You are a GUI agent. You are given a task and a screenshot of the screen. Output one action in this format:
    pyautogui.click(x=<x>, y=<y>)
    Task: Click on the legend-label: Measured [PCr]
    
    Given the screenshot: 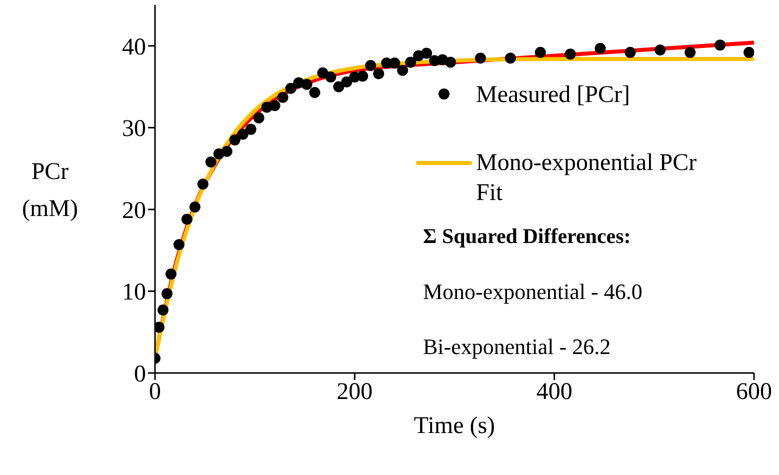 What is the action you would take?
    pyautogui.click(x=553, y=95)
    